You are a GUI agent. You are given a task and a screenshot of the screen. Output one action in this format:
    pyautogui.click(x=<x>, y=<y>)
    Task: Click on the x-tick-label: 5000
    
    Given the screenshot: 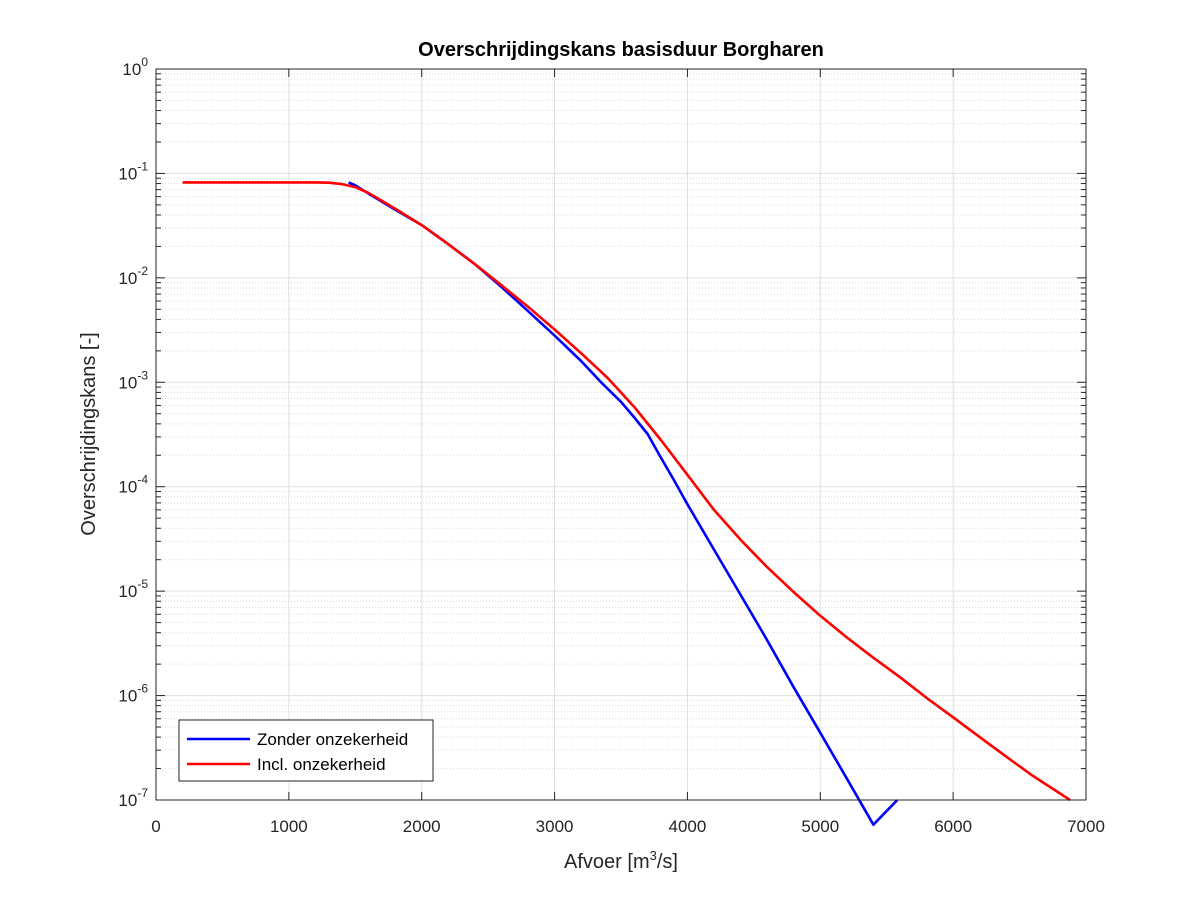 What is the action you would take?
    pyautogui.click(x=820, y=826)
    